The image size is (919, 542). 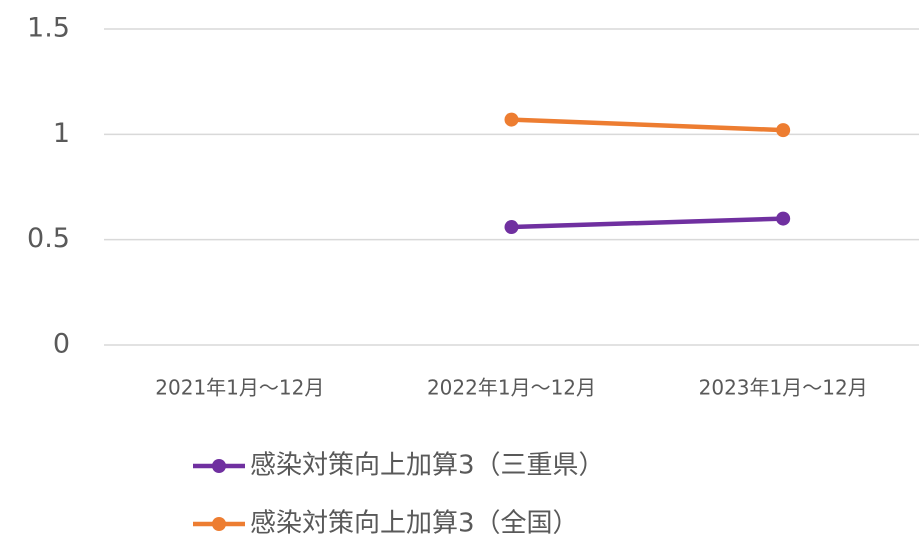 I want to click on y-tick-label: 0.5, so click(x=48, y=238).